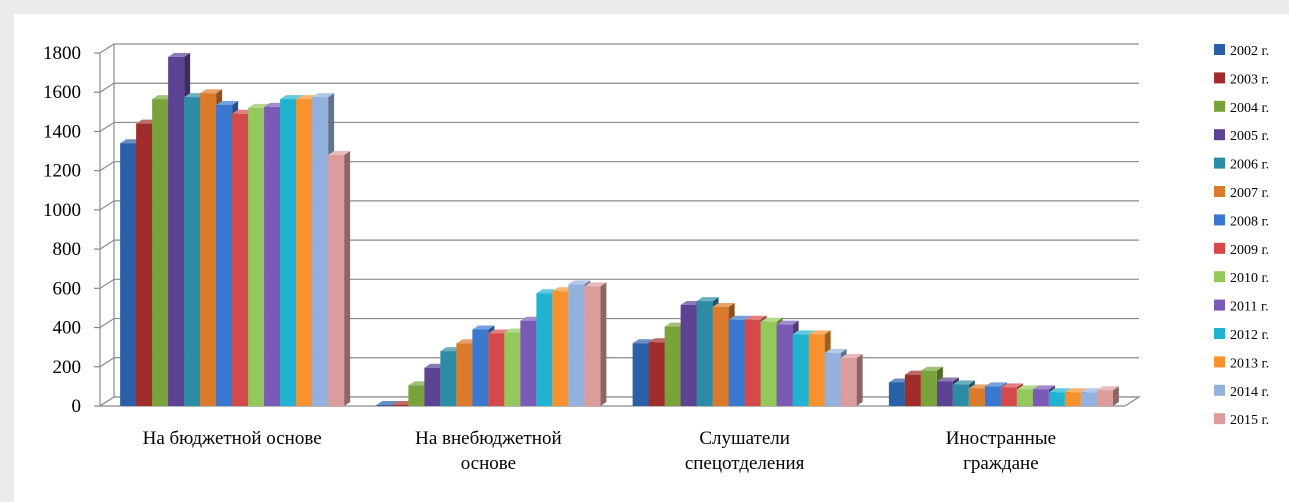  I want to click on x-category-label: спецотделения, so click(745, 463).